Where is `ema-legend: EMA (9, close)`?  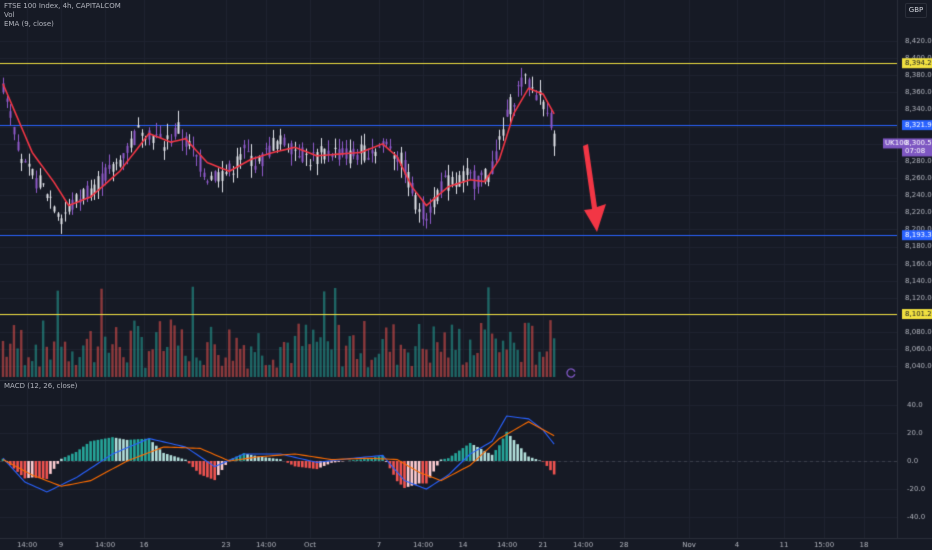 ema-legend: EMA (9, close) is located at coordinates (29, 24).